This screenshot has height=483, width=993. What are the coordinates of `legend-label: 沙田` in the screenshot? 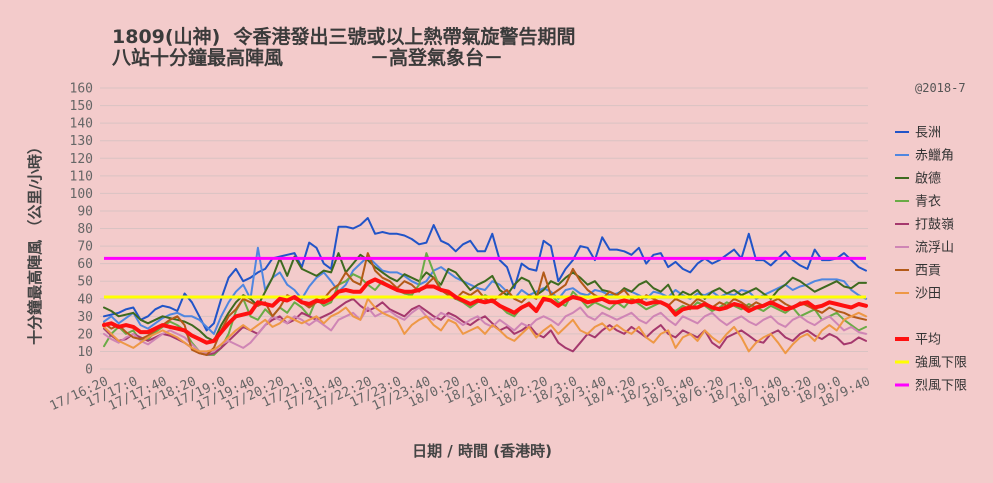 It's located at (928, 294).